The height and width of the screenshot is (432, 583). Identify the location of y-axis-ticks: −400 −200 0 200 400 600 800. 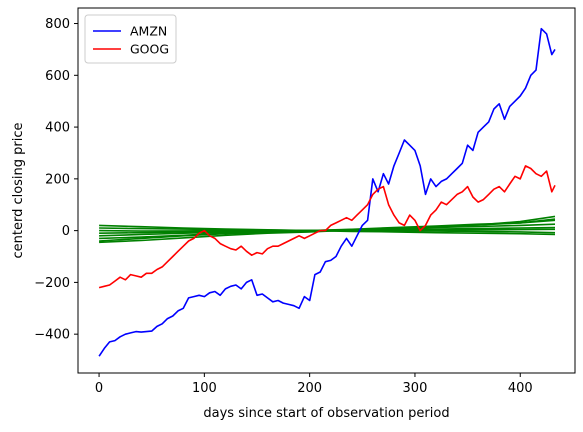
(56, 180).